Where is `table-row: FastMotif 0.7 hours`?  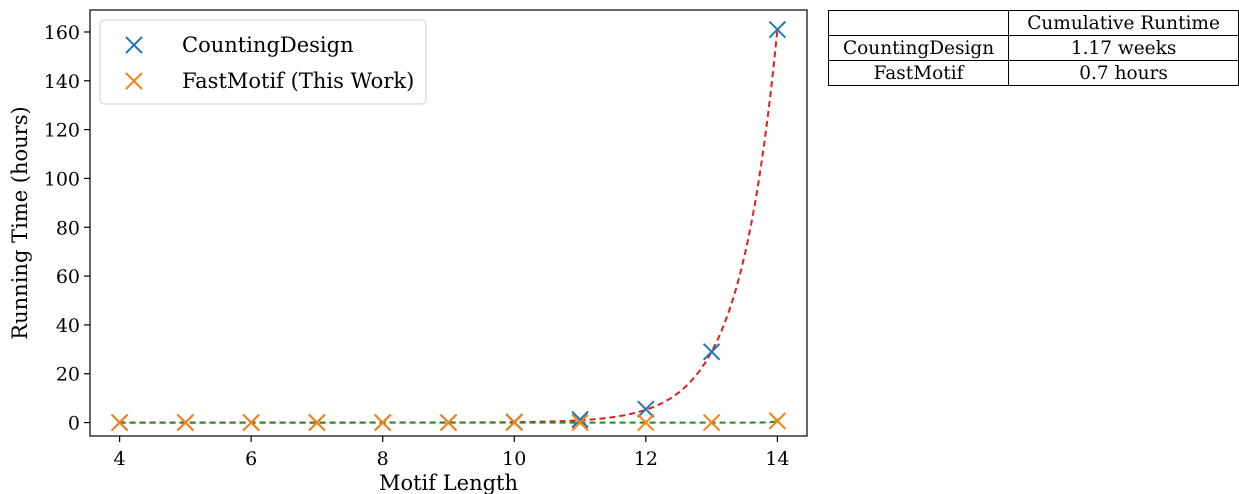
table-row: FastMotif 0.7 hours is located at coordinates (1033, 73).